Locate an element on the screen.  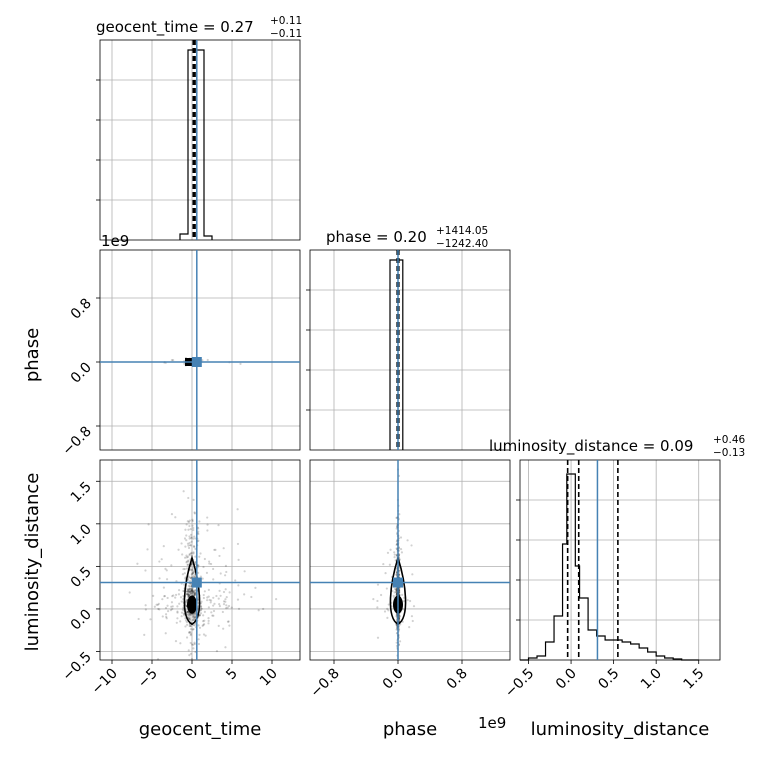
svg-text: −1242.40 is located at coordinates (462, 244).